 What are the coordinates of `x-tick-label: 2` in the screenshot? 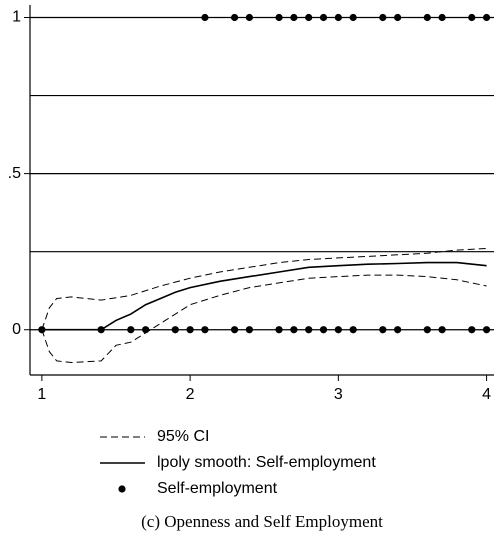 It's located at (190, 394).